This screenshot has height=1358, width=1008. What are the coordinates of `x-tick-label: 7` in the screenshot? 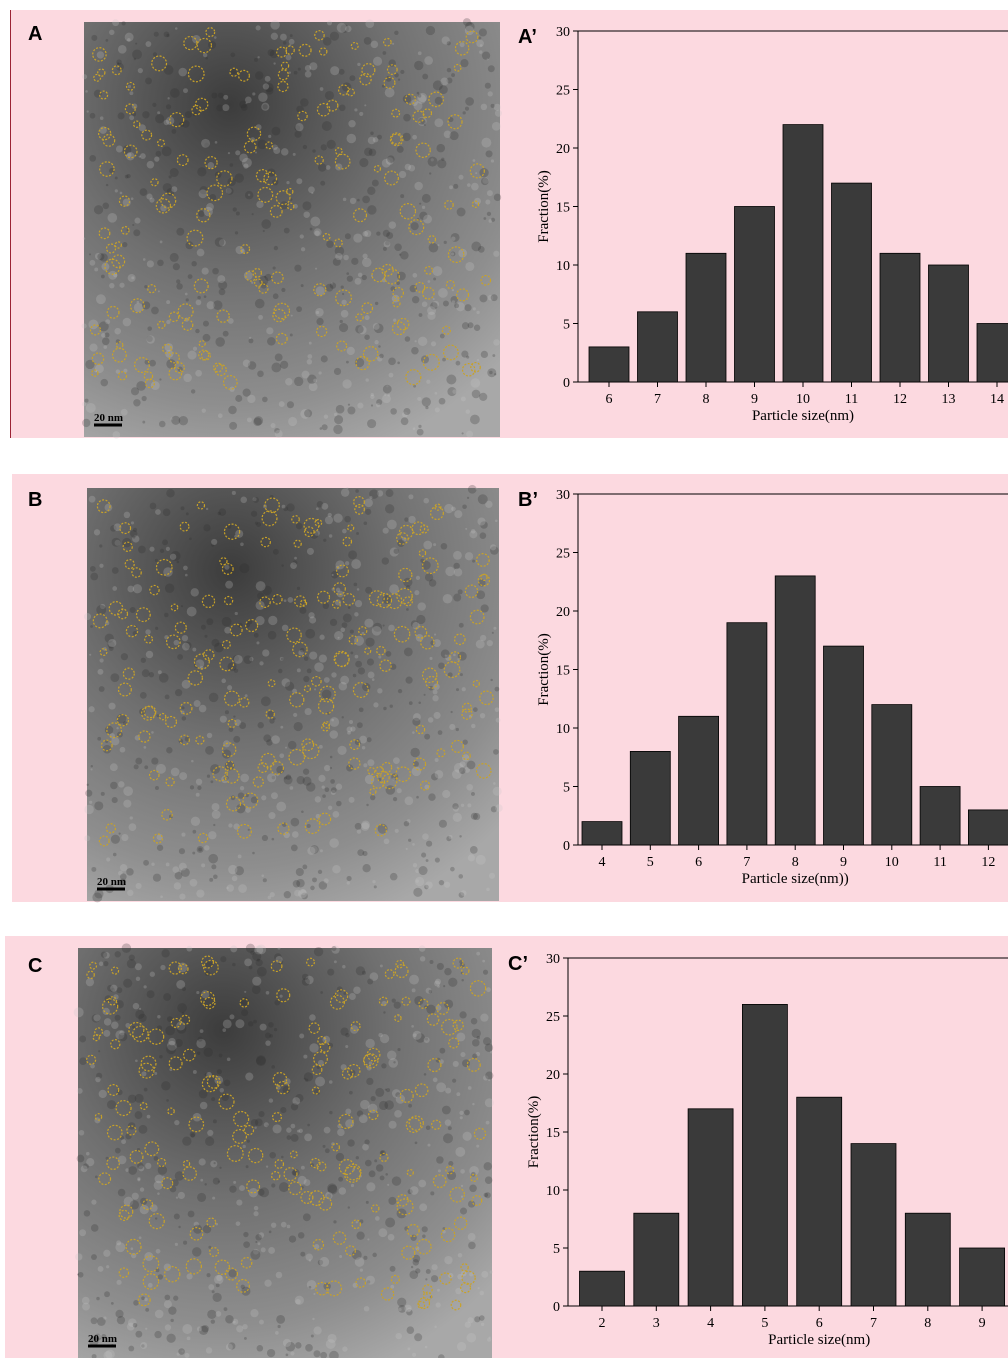 It's located at (657, 399).